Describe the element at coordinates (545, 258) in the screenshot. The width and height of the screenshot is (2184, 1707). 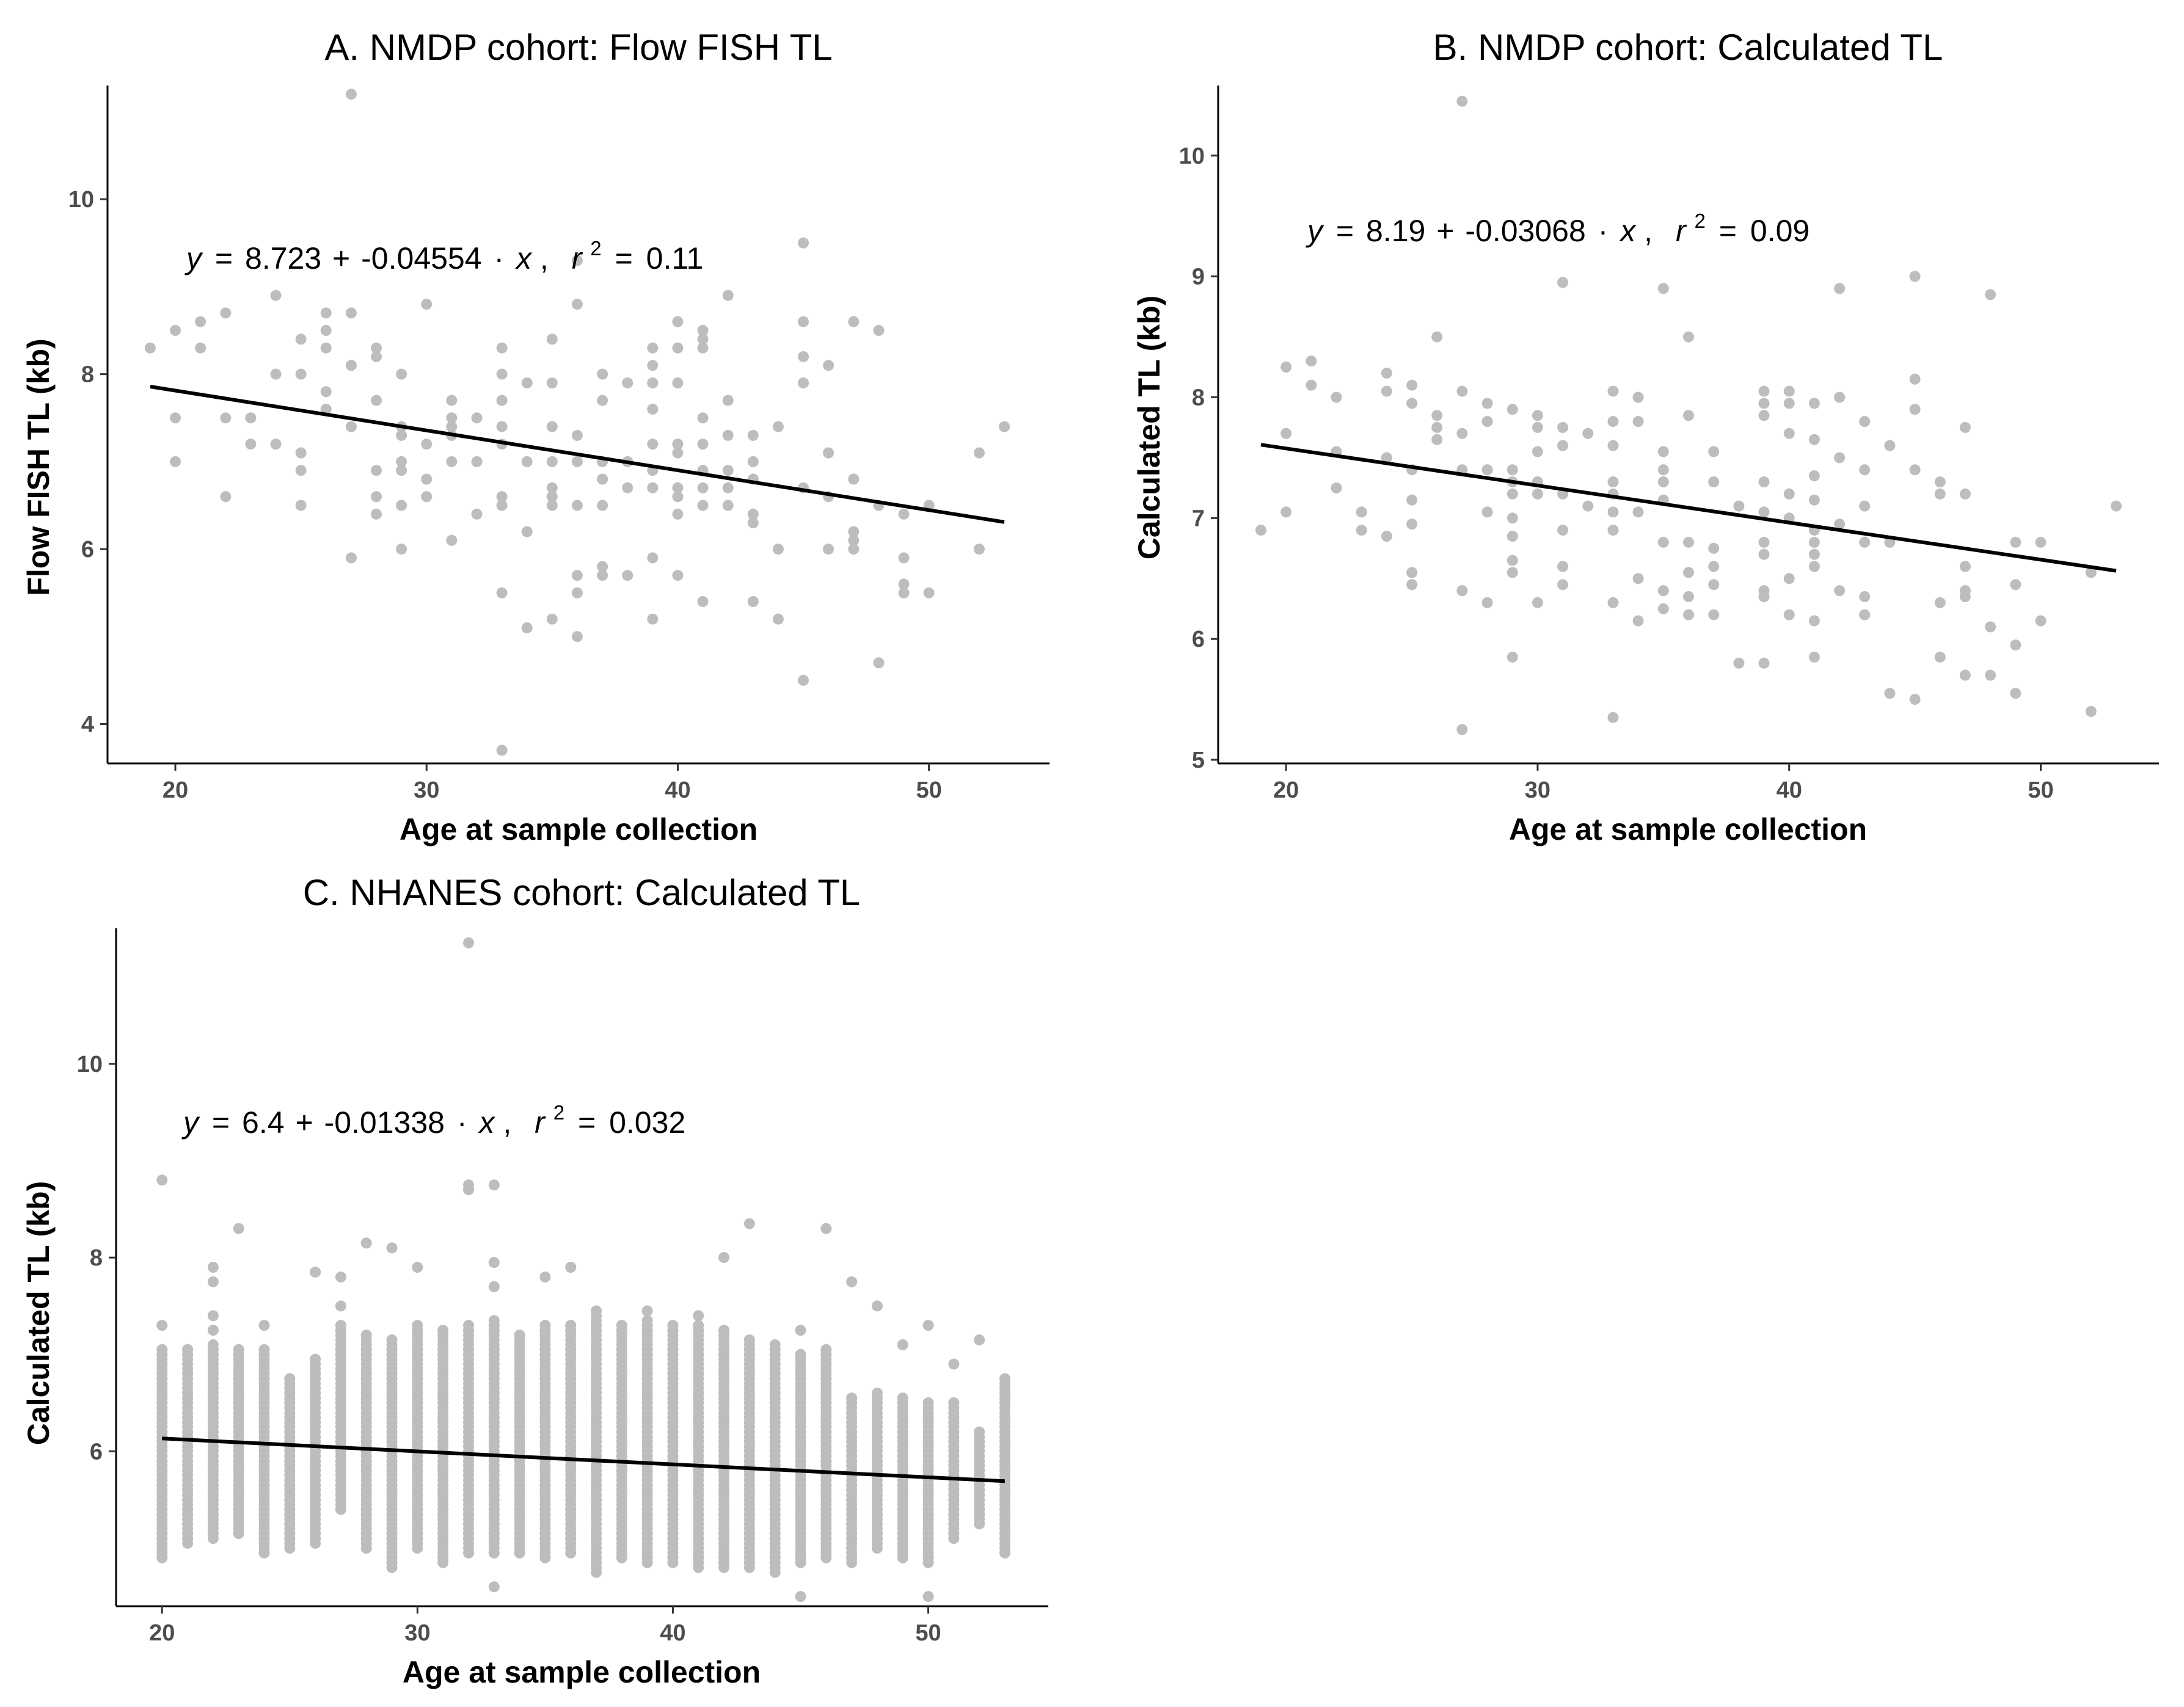
I see `panel-a-eq-comma: ,` at that location.